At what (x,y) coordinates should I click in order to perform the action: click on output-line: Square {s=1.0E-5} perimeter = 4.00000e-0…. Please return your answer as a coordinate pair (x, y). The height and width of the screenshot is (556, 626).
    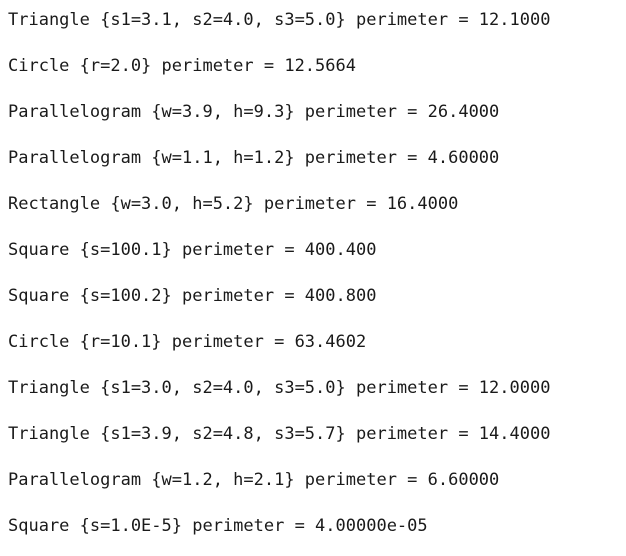
    Looking at the image, I should click on (218, 526).